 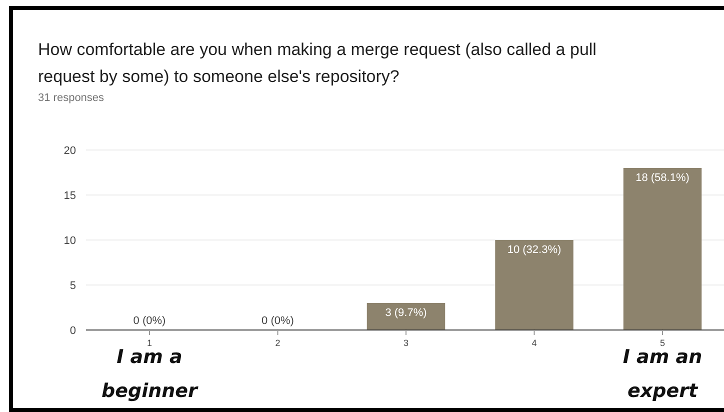 What do you see at coordinates (406, 313) in the screenshot?
I see `data-label: 3 (9.7%)` at bounding box center [406, 313].